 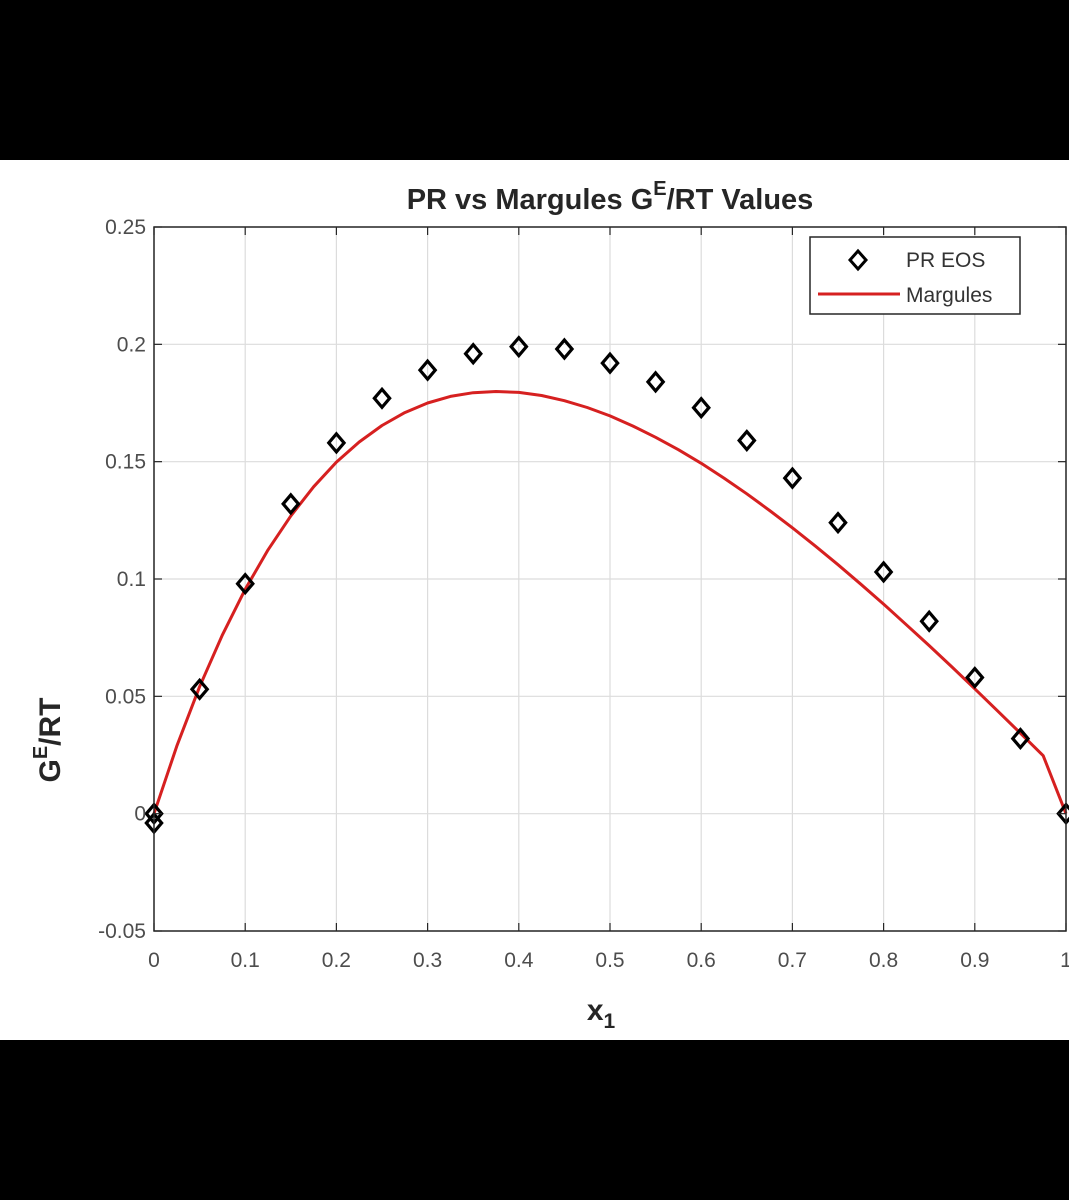 I want to click on y-tick-label: 0.2, so click(x=131, y=344).